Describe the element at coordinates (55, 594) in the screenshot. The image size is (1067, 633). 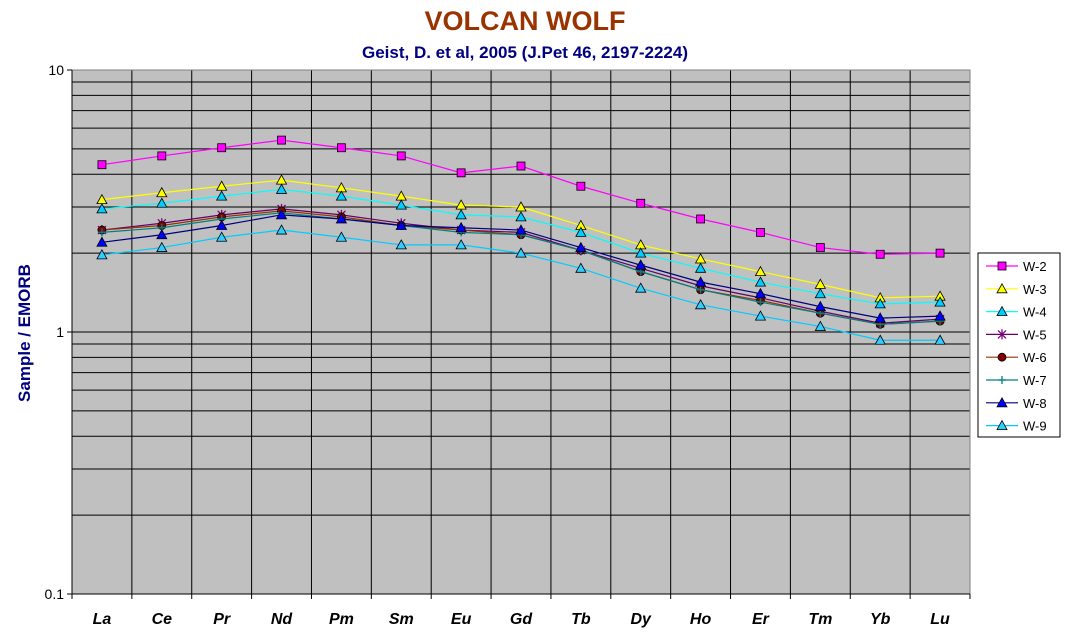
I see `y-tick-label: 0.1` at that location.